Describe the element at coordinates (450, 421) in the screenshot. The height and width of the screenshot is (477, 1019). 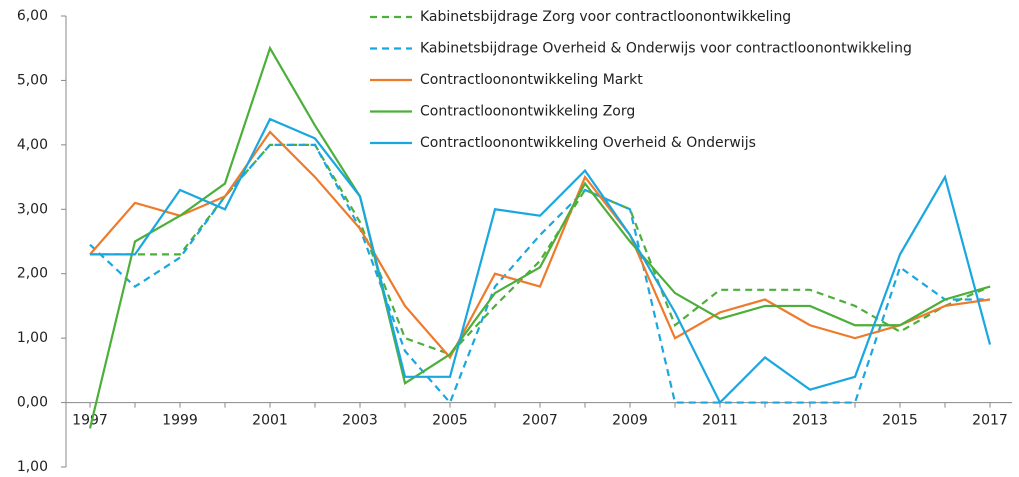
I see `x-tick-label: 2005` at that location.